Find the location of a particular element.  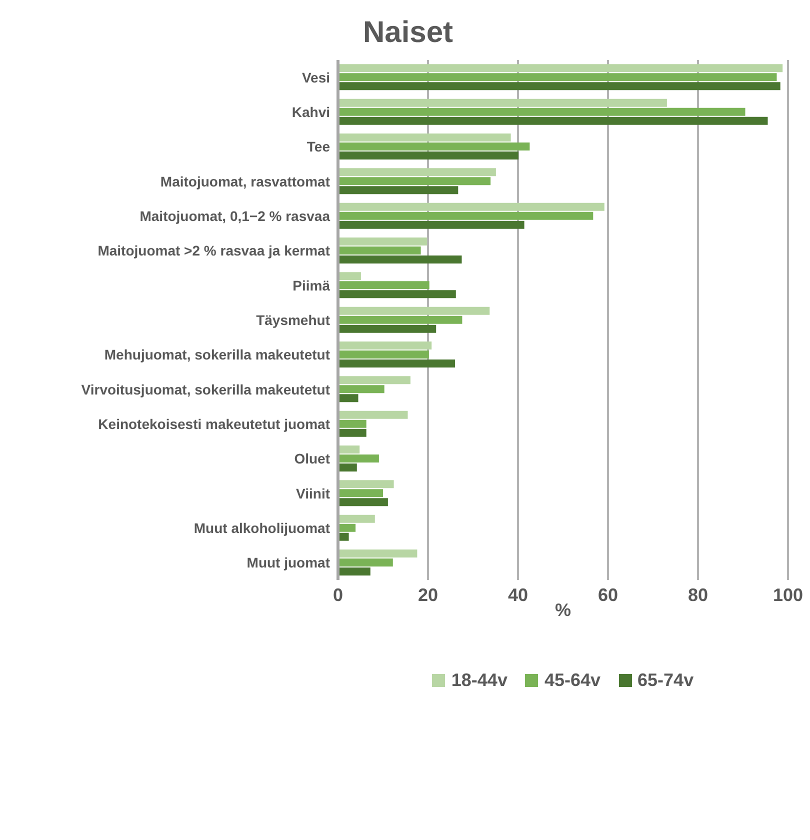

x-tick-label: 80 is located at coordinates (698, 594).